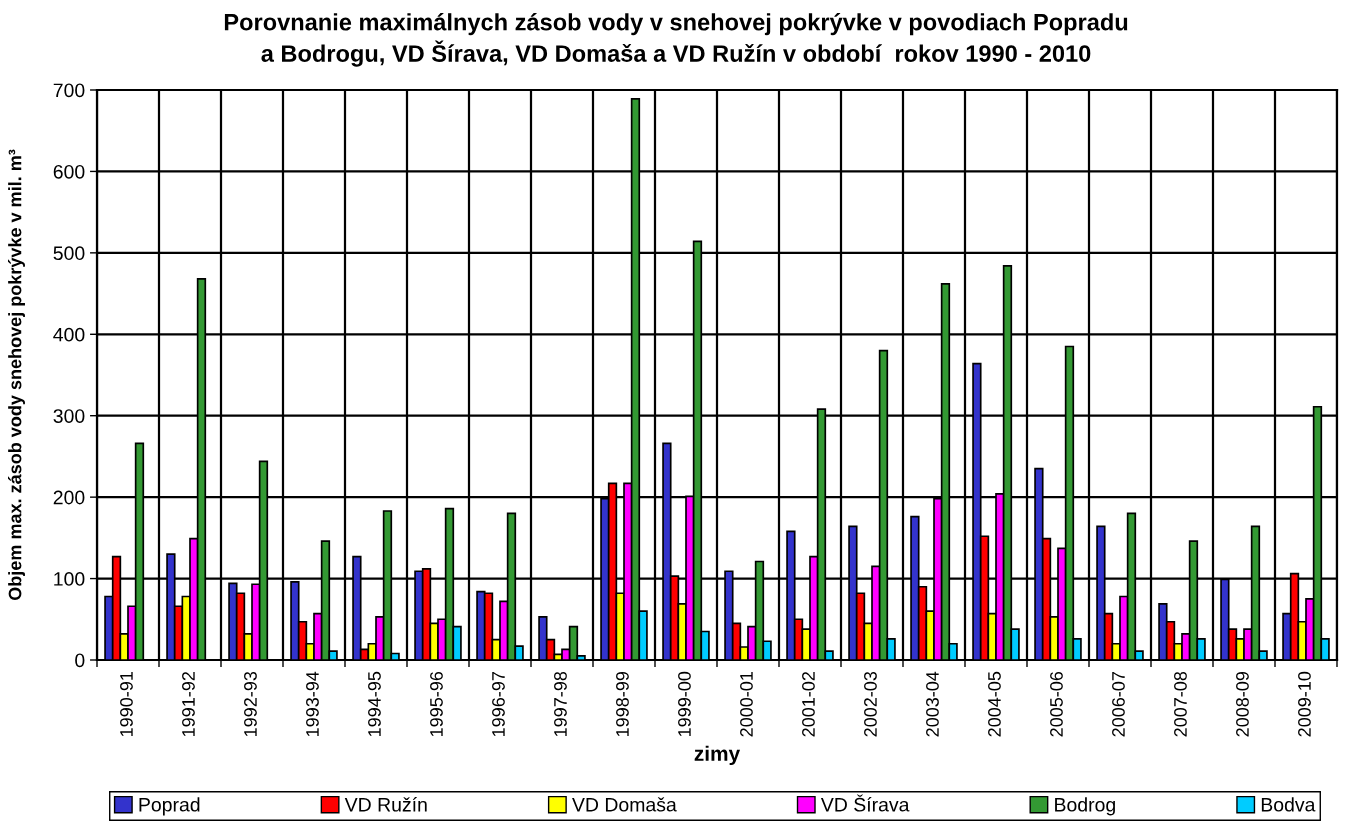 The width and height of the screenshot is (1352, 832). What do you see at coordinates (865, 803) in the screenshot?
I see `legend-label: VD Šírava` at bounding box center [865, 803].